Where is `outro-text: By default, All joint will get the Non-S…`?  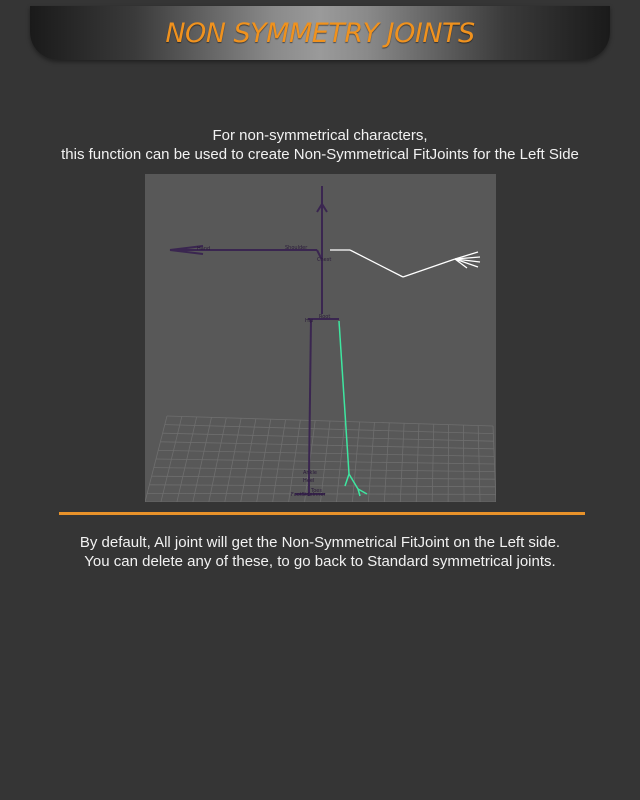 outro-text: By default, All joint will get the Non-S… is located at coordinates (320, 552).